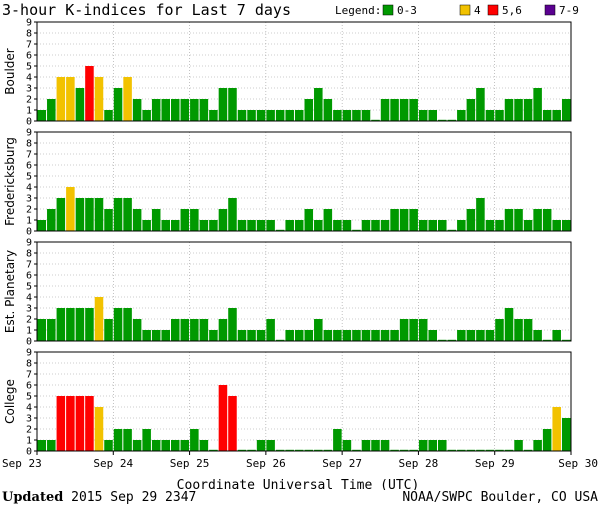  I want to click on x-tick-label: Sep 30, so click(578, 463).